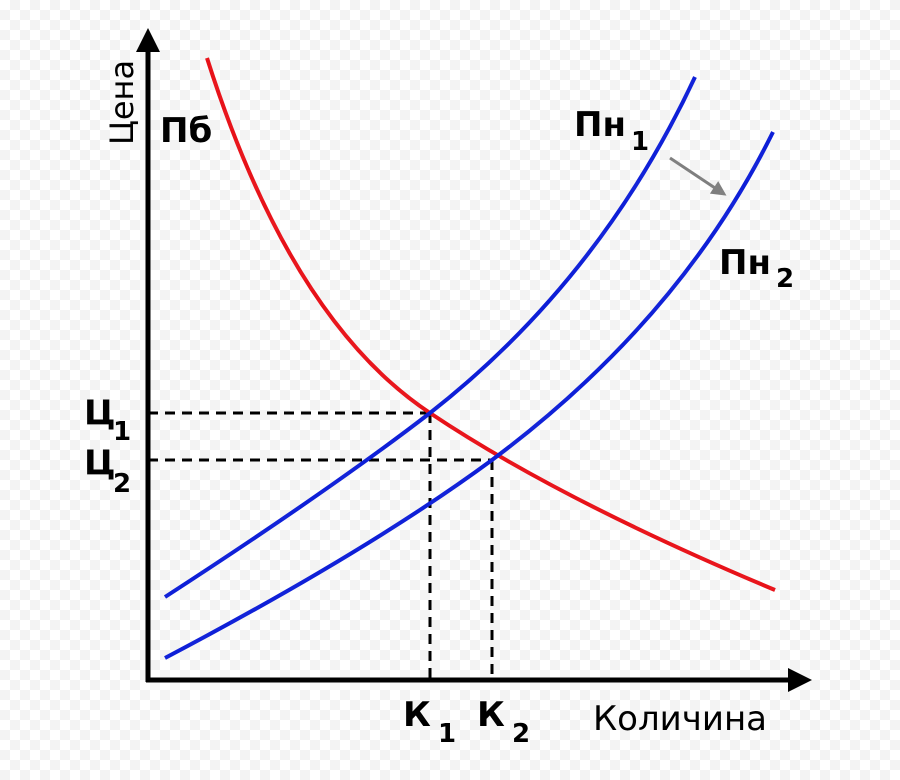 The width and height of the screenshot is (900, 780). I want to click on curve-subscript: 1, so click(640, 142).